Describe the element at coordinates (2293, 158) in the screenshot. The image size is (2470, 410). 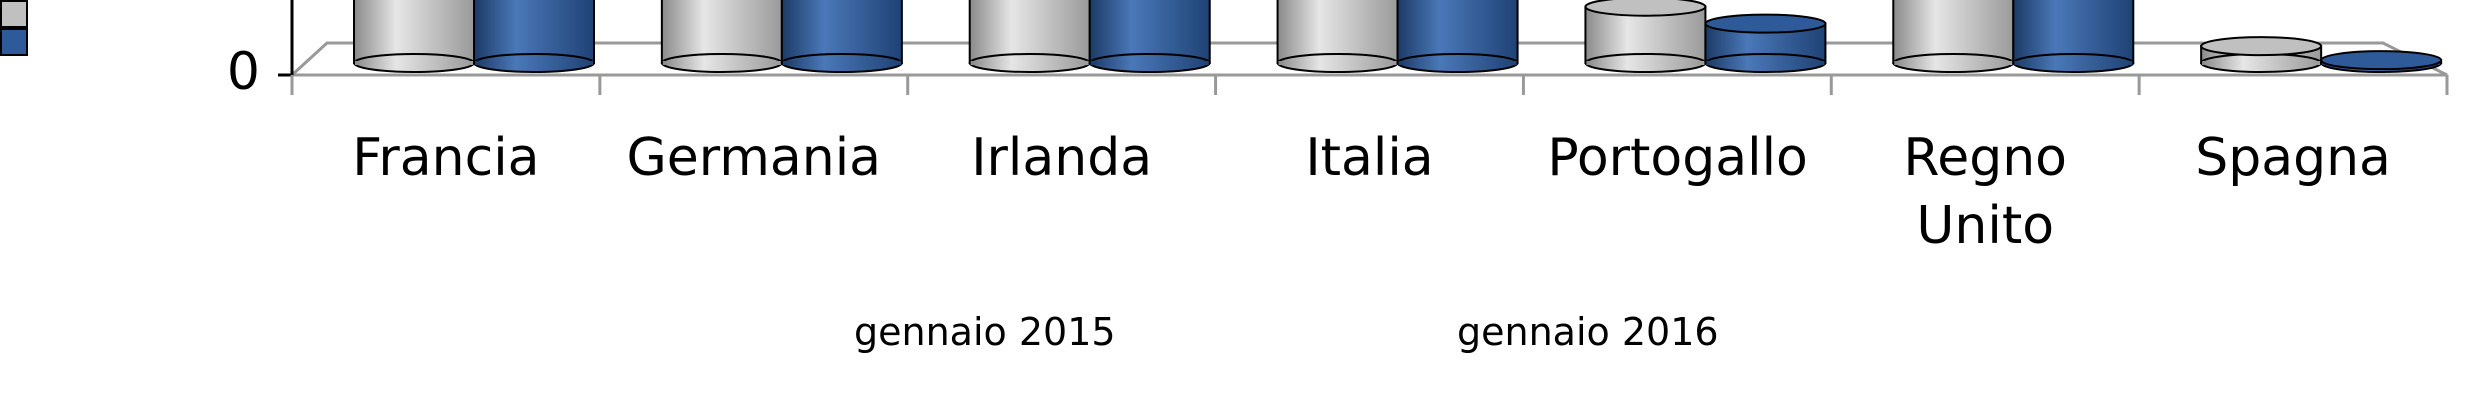
I see `x-tick-label: Spagna` at that location.